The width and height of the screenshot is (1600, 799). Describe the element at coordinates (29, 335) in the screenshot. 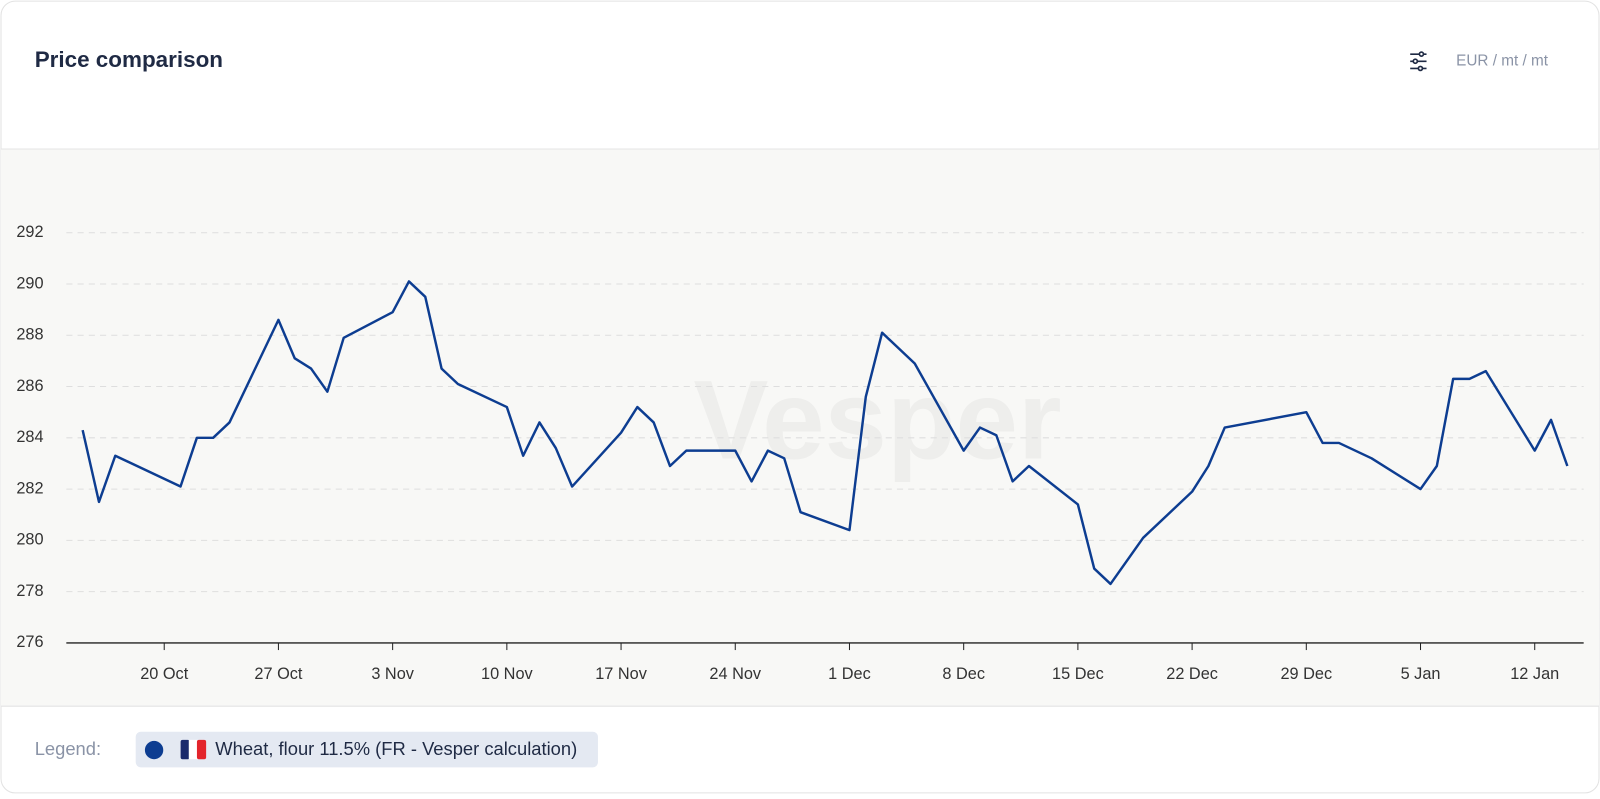

I see `y-tick-label: 288` at that location.